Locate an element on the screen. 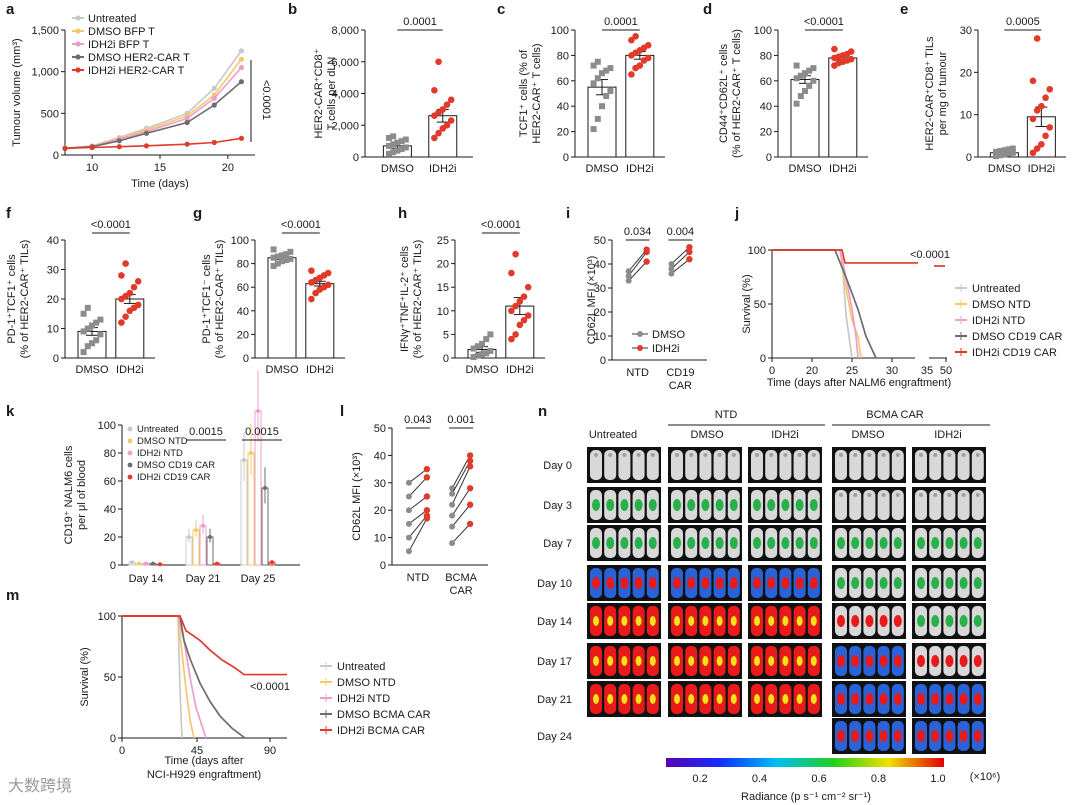 The image size is (1080, 805). y-tick-label: 5 is located at coordinates (446, 335).